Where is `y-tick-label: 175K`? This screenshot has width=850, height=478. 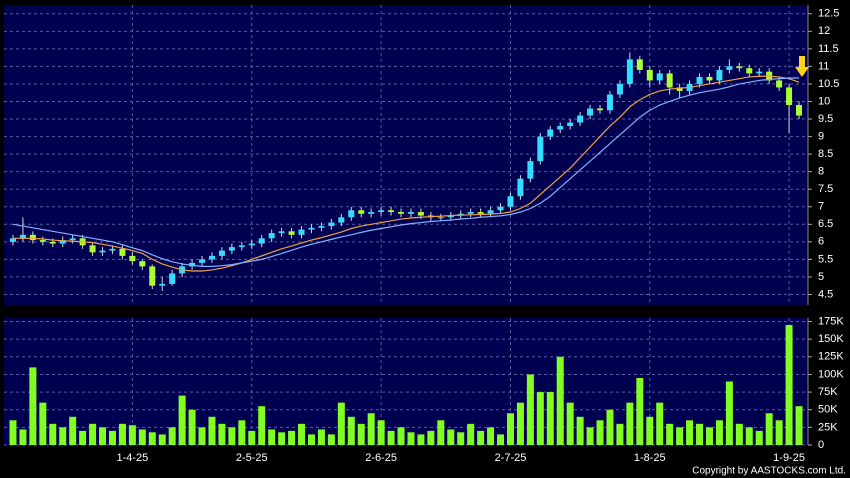
y-tick-label: 175K is located at coordinates (831, 321).